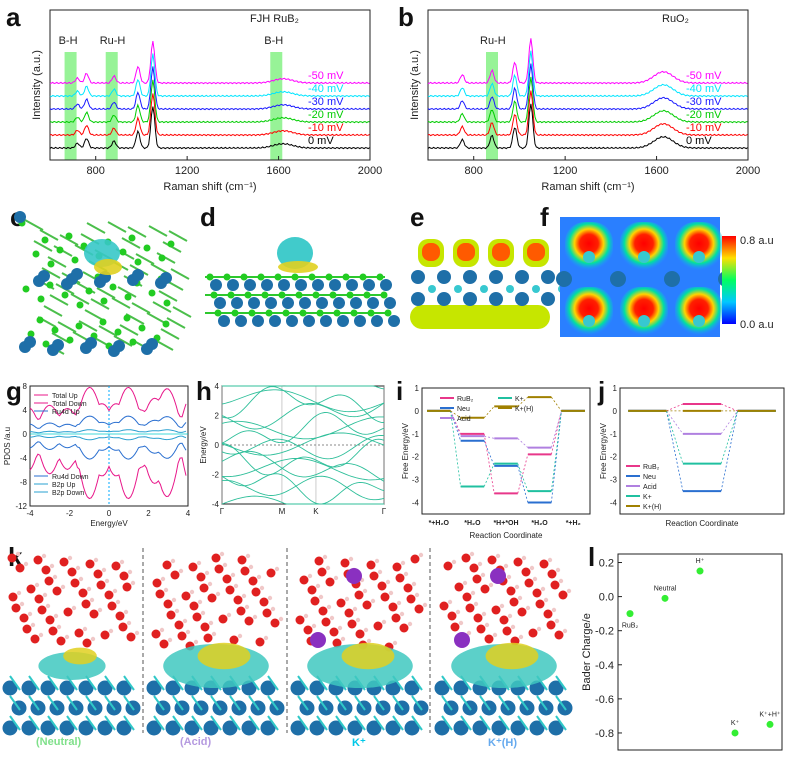 The width and height of the screenshot is (788, 762). Describe the element at coordinates (406, 17) in the screenshot. I see `panel-letter-b: b` at that location.